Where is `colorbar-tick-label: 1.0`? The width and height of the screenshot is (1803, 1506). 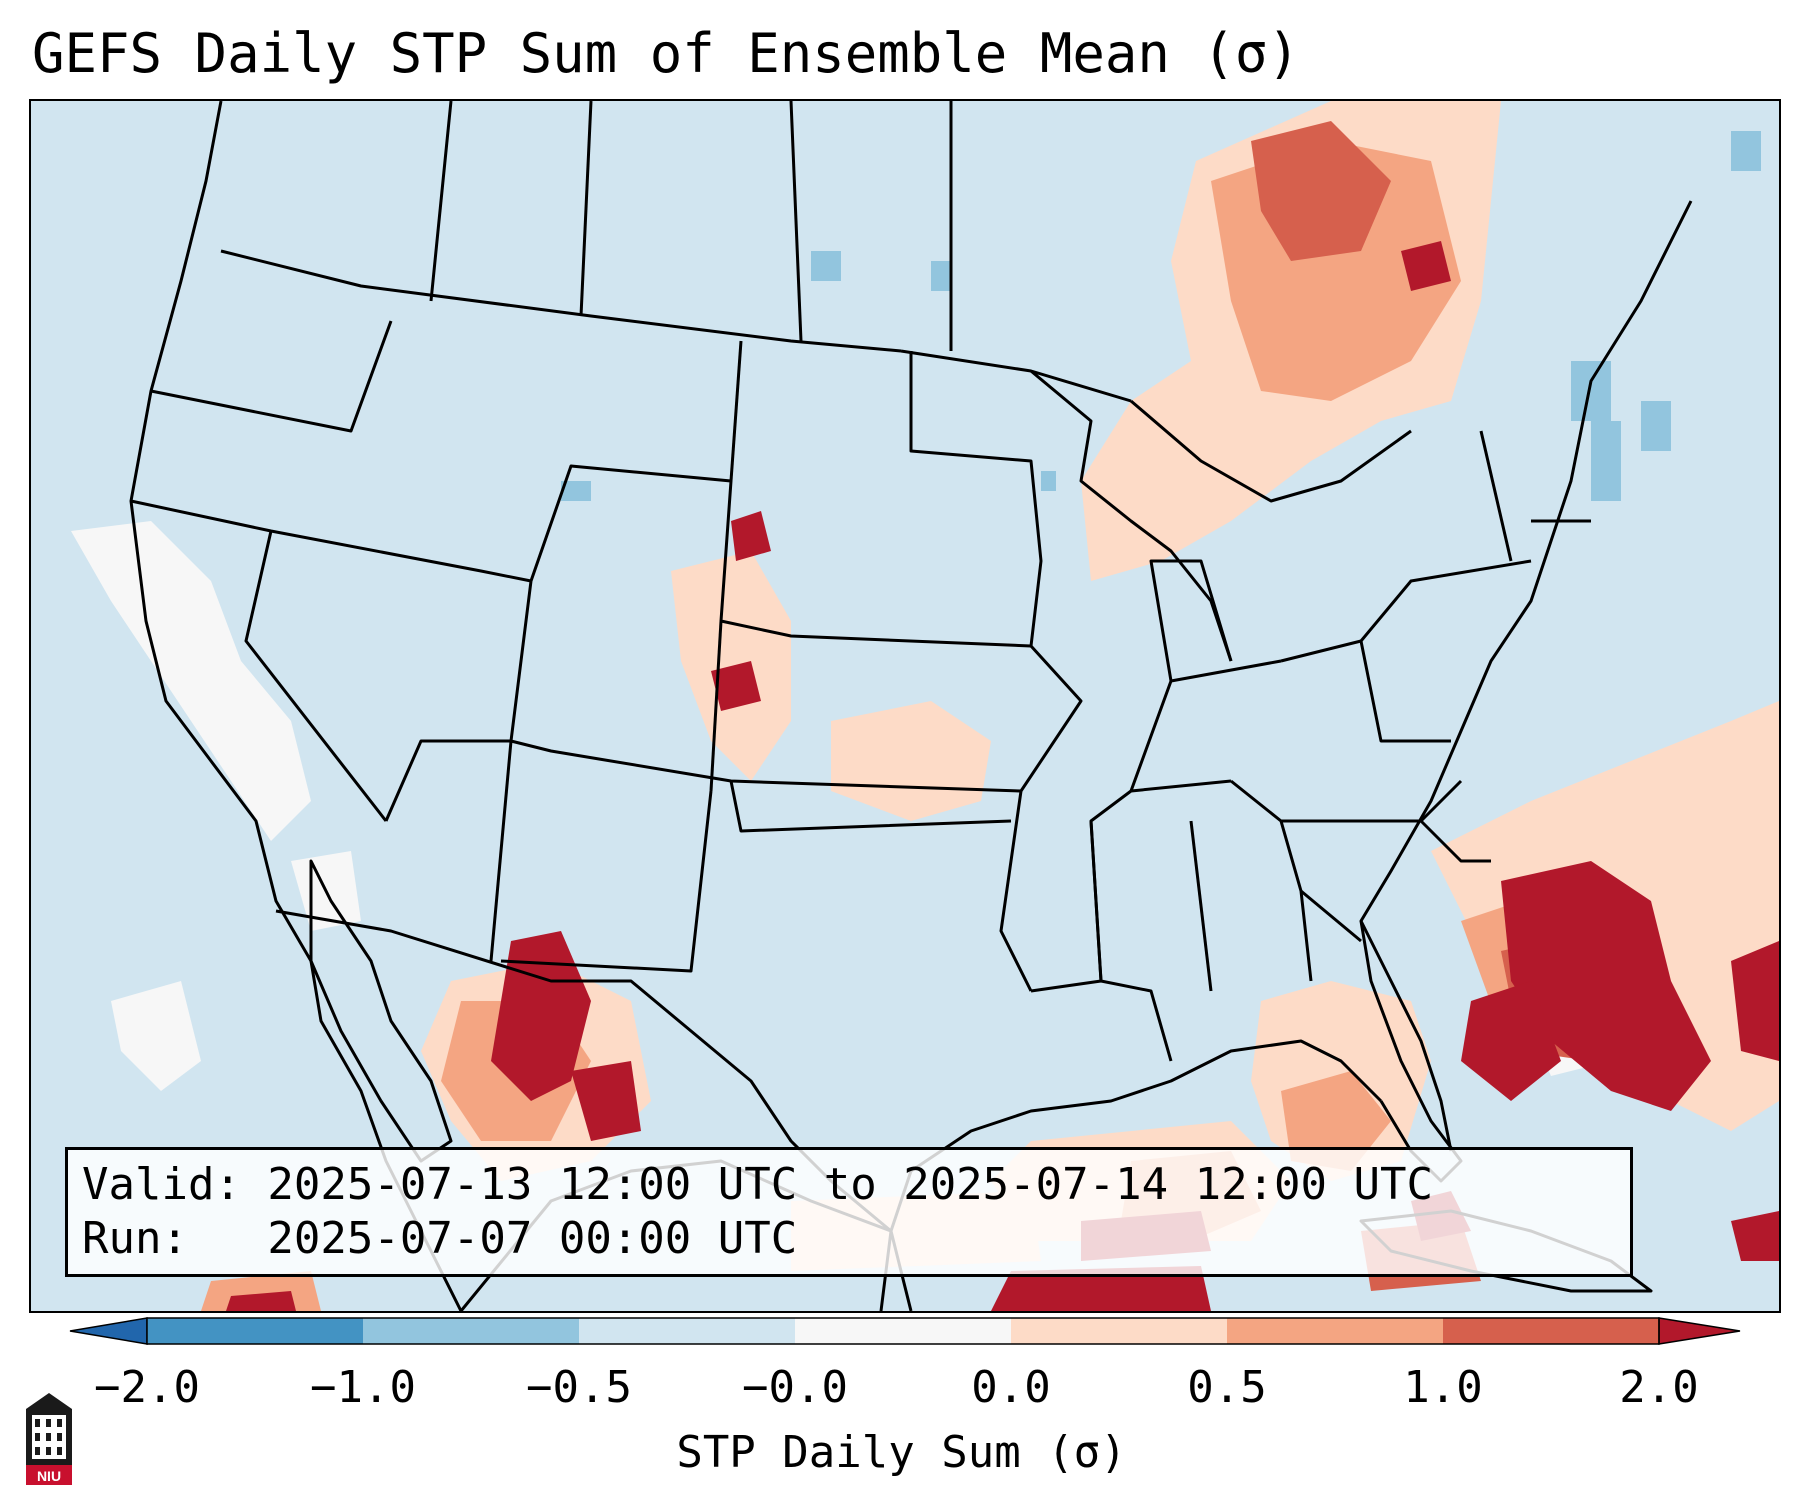
colorbar-tick-label: 1.0 is located at coordinates (1443, 1387).